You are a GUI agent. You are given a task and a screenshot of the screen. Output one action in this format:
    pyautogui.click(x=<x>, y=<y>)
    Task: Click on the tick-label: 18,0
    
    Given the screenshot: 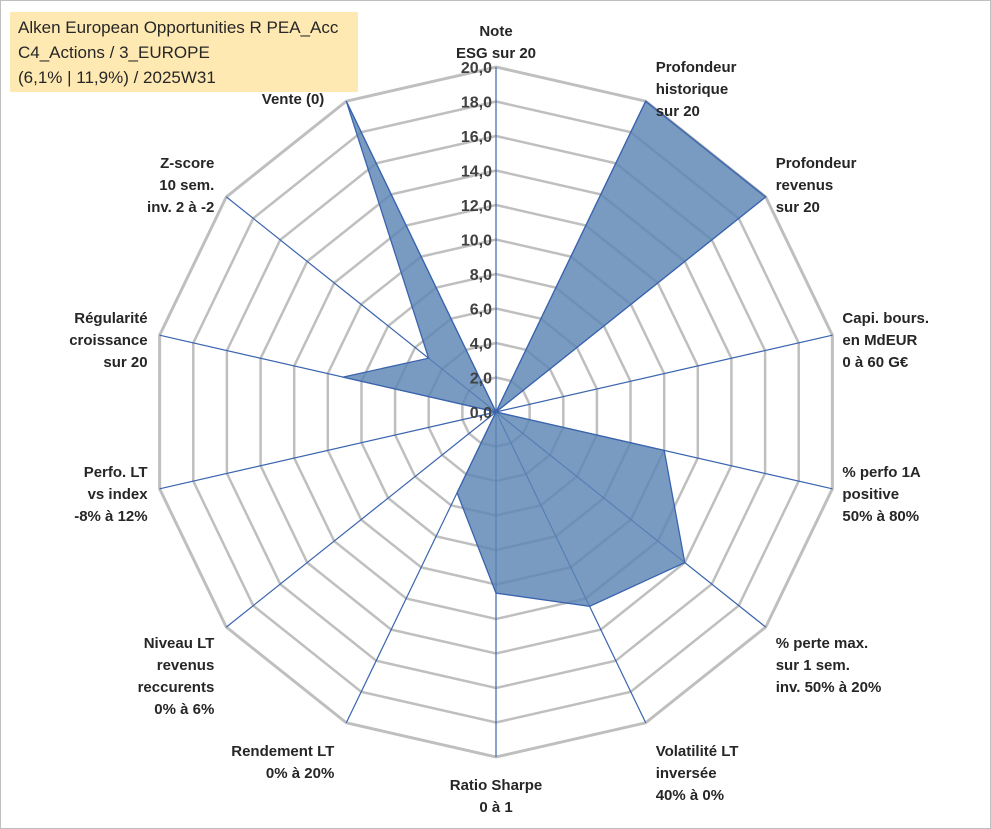 What is the action you would take?
    pyautogui.click(x=476, y=103)
    